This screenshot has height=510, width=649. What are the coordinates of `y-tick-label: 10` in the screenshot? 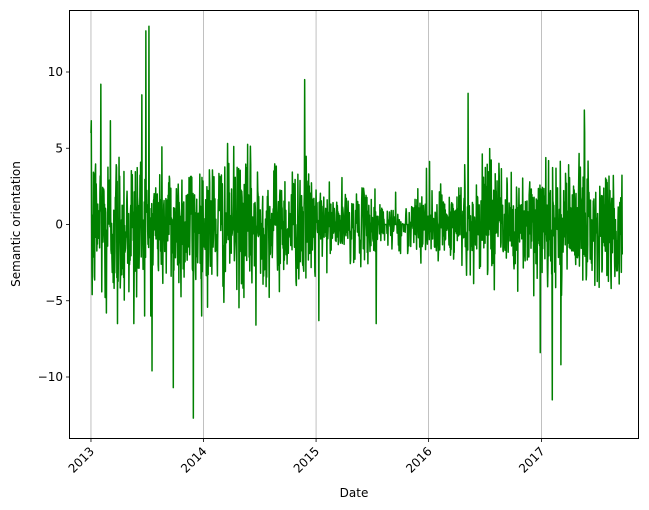 It's located at (55, 72).